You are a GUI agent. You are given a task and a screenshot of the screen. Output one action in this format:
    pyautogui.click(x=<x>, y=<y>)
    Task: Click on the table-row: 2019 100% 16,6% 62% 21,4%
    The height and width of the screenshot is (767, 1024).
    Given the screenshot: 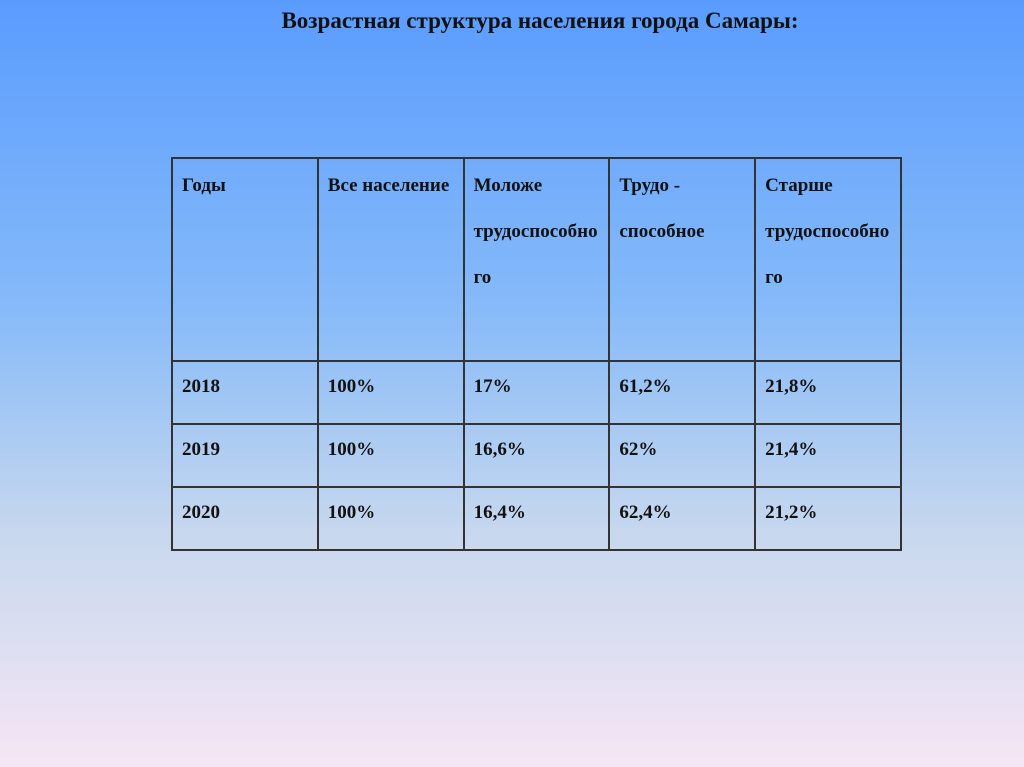 What is the action you would take?
    pyautogui.click(x=536, y=455)
    